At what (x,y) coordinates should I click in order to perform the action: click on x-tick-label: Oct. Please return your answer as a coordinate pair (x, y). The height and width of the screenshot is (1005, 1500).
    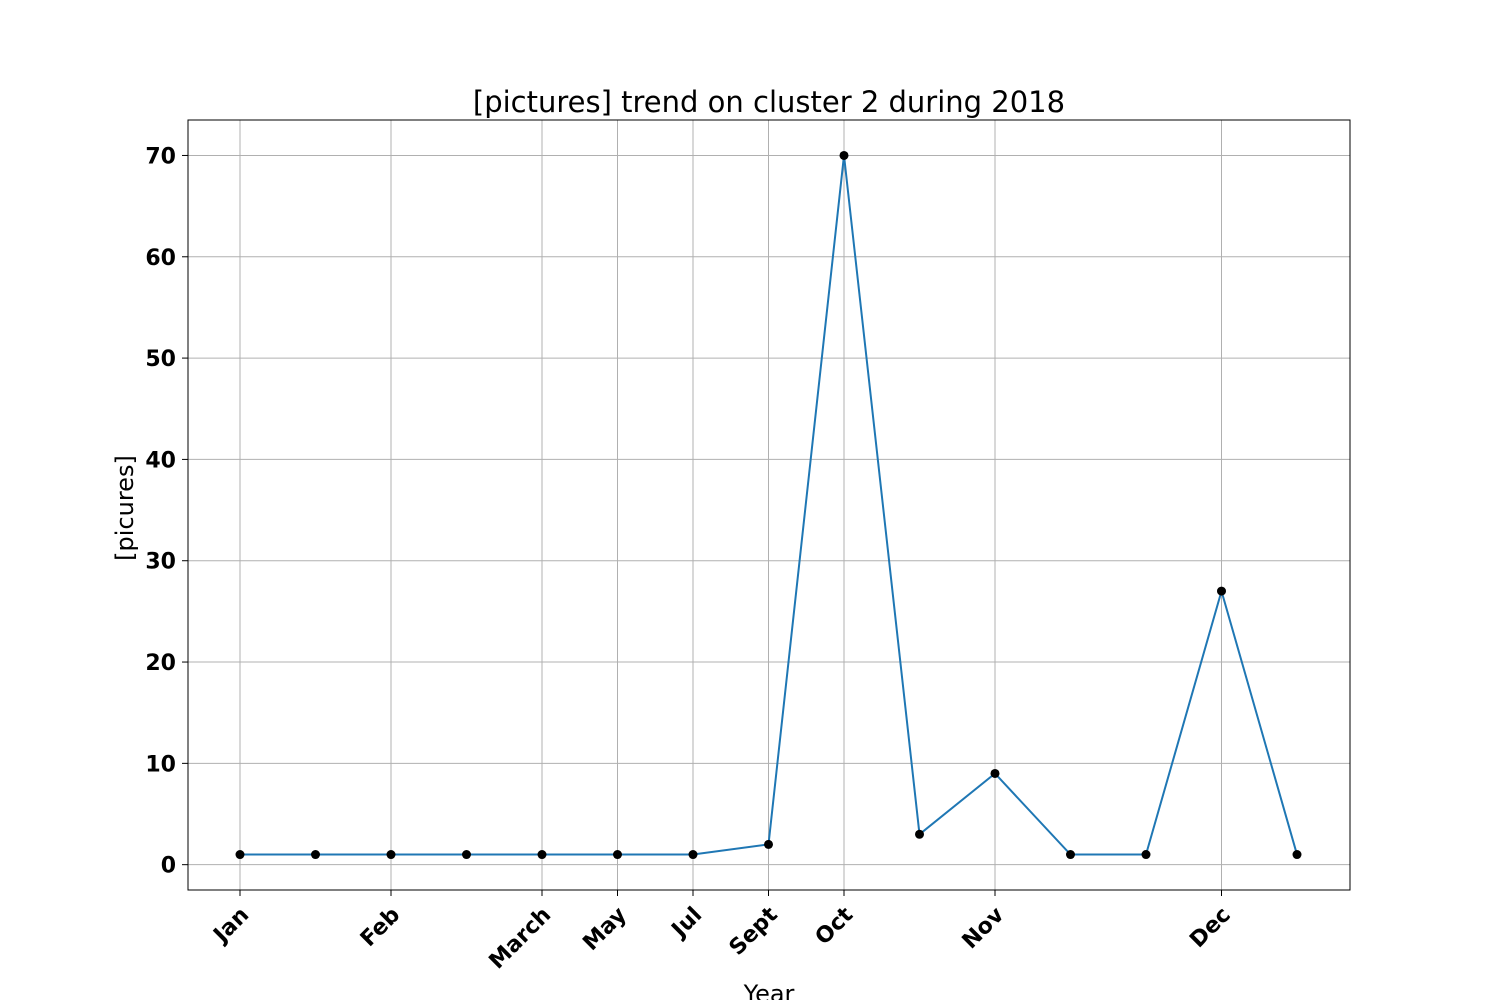
    Looking at the image, I should click on (835, 926).